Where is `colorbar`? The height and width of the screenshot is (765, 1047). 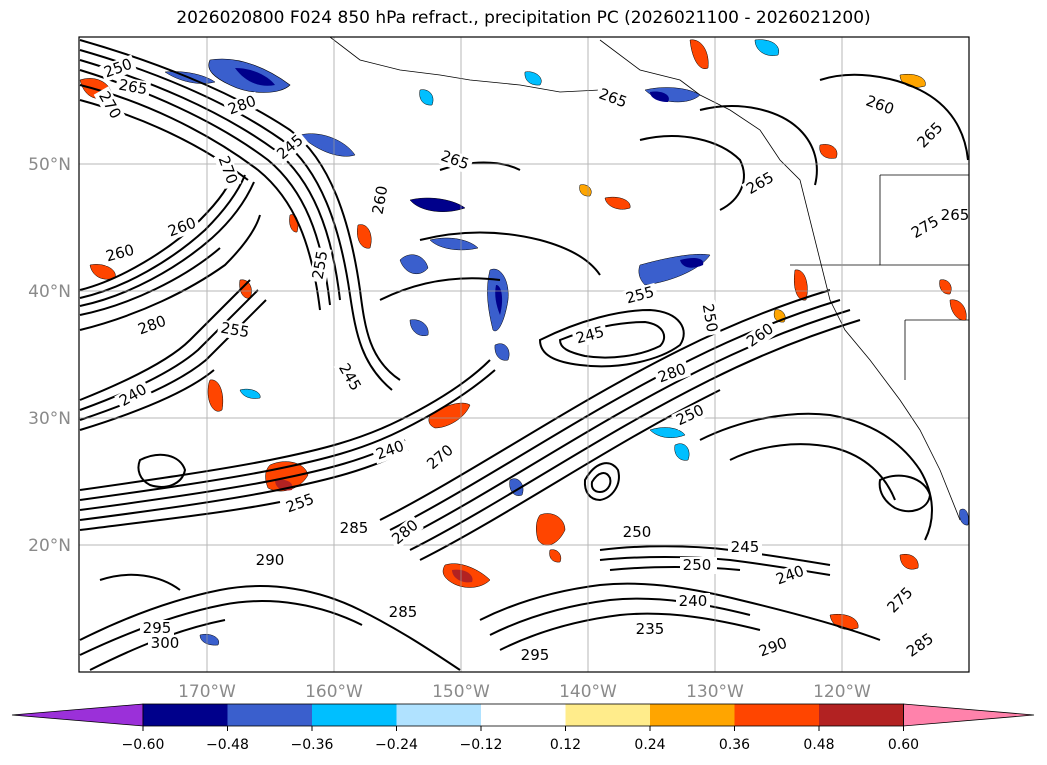 colorbar is located at coordinates (523, 715).